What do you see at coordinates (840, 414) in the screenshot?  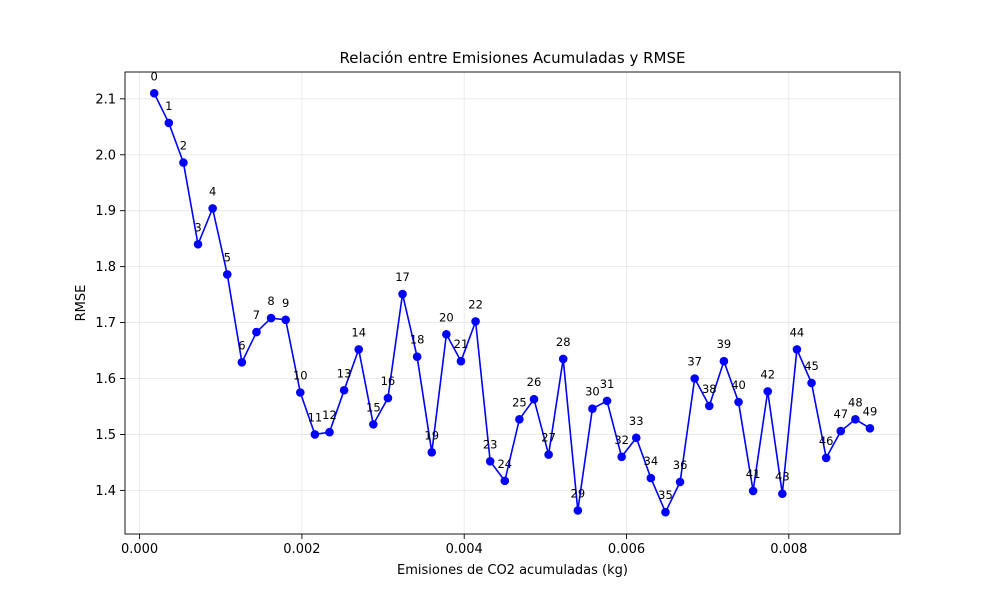 I see `point-label: 47` at bounding box center [840, 414].